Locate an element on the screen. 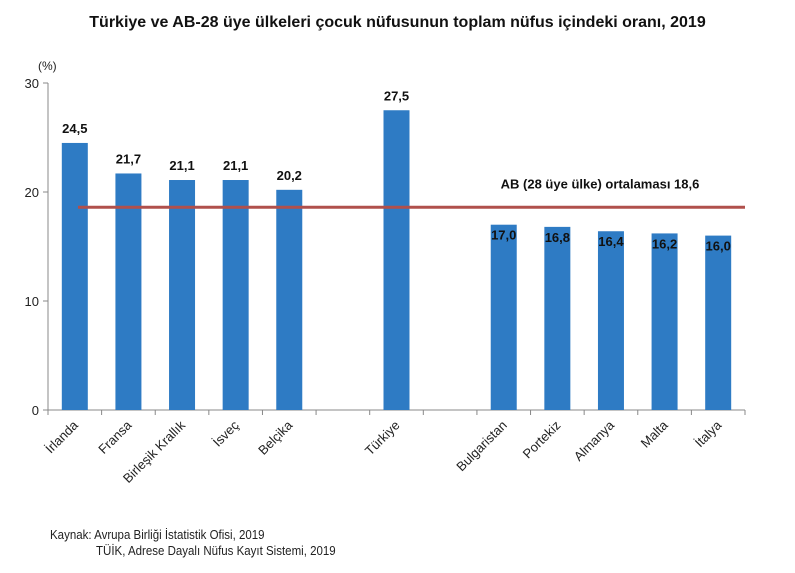 The image size is (795, 573). y-tick-label: 0 is located at coordinates (35, 410).